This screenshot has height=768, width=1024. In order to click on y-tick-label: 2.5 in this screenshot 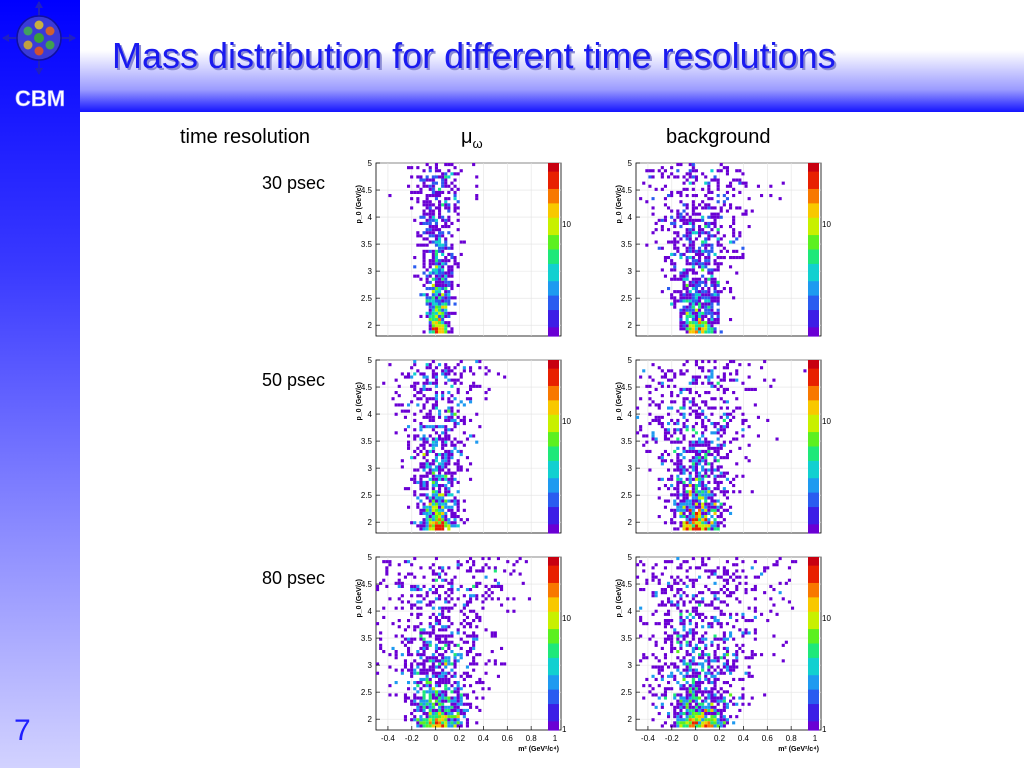, I will do `click(627, 298)`.